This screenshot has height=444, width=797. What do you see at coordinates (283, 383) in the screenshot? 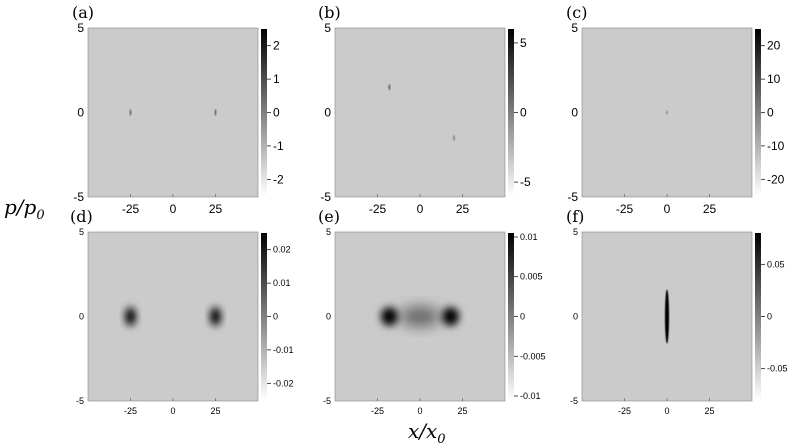
I see `colorbar-tick-label: -0.02` at bounding box center [283, 383].